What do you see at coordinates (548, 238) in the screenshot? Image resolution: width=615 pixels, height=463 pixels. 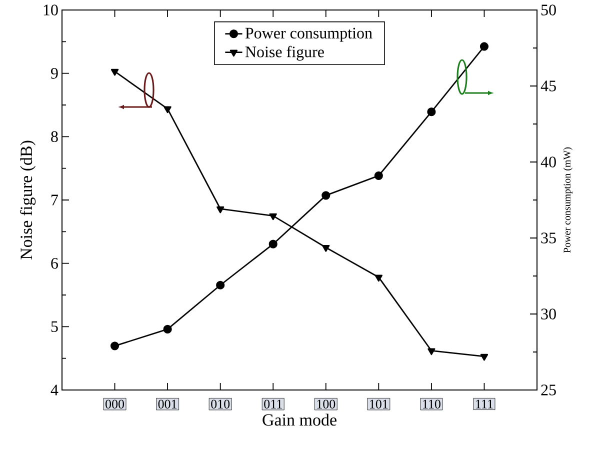 I see `y2-tick-label: 35` at bounding box center [548, 238].